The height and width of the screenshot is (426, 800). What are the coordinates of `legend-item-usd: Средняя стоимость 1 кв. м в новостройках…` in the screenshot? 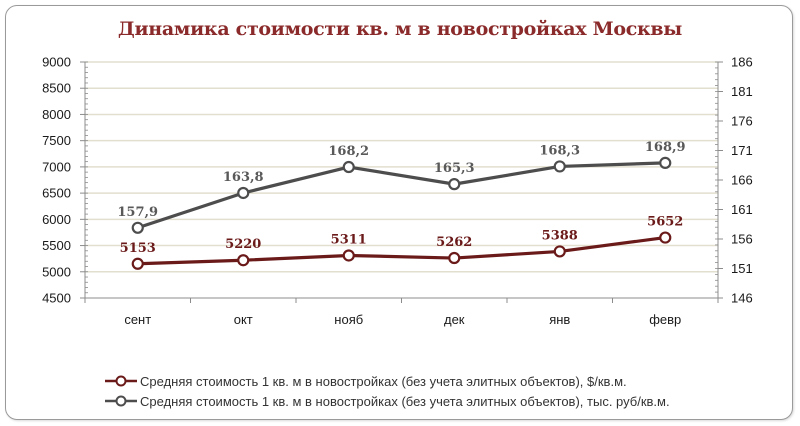 It's located at (387, 381).